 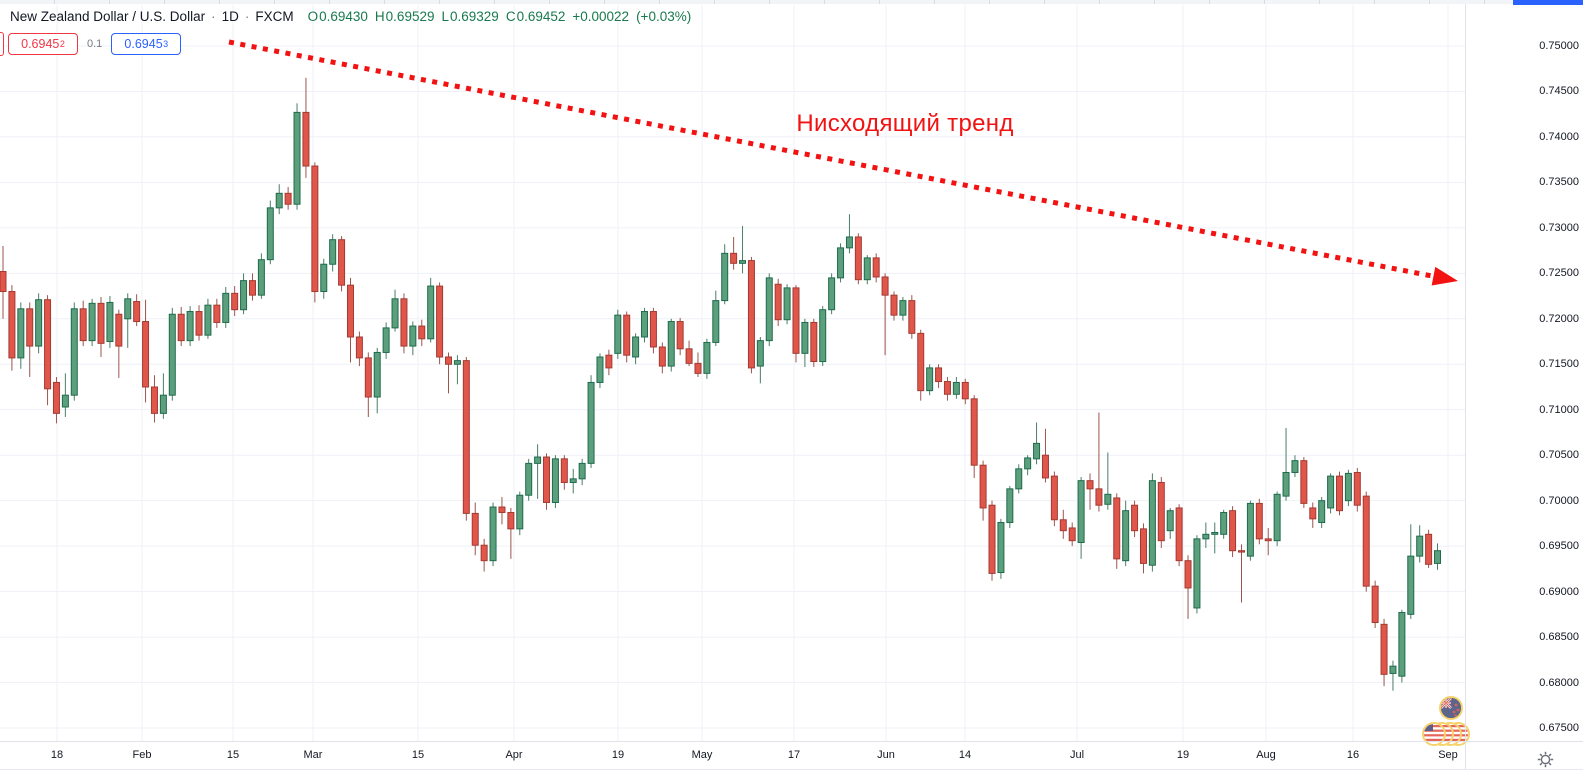 I want to click on buy-button: 0.6945 3, so click(x=146, y=44).